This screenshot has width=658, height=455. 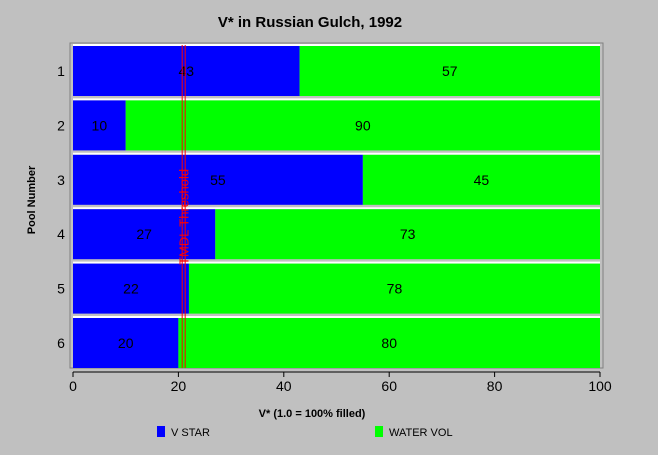 I want to click on x-tick-label: 0, so click(x=73, y=386).